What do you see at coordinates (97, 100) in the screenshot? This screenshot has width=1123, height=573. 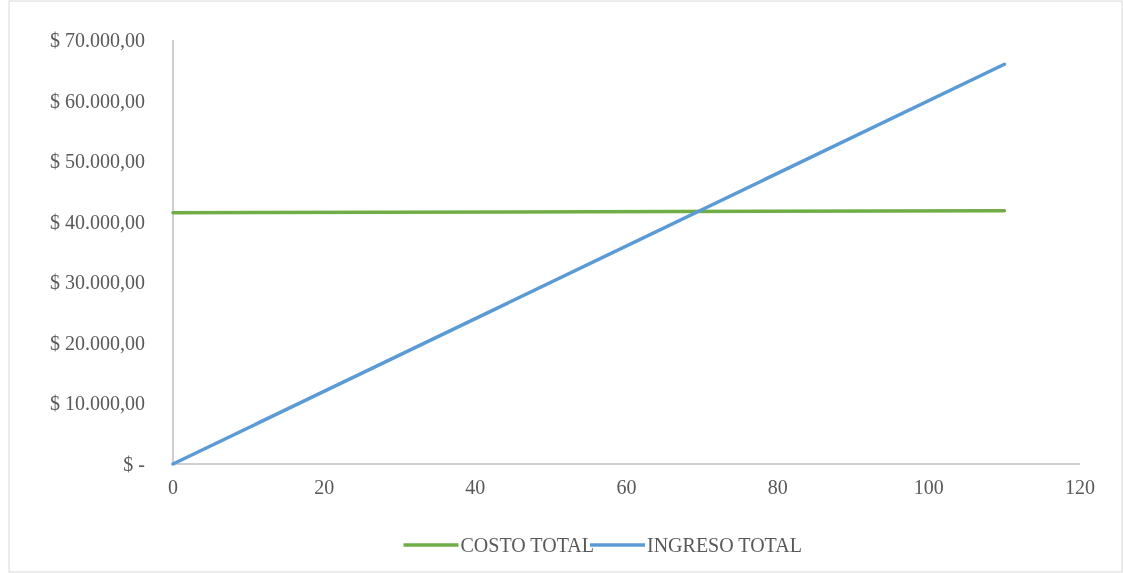 I see `y-tick-label: $ 60.000,00` at bounding box center [97, 100].